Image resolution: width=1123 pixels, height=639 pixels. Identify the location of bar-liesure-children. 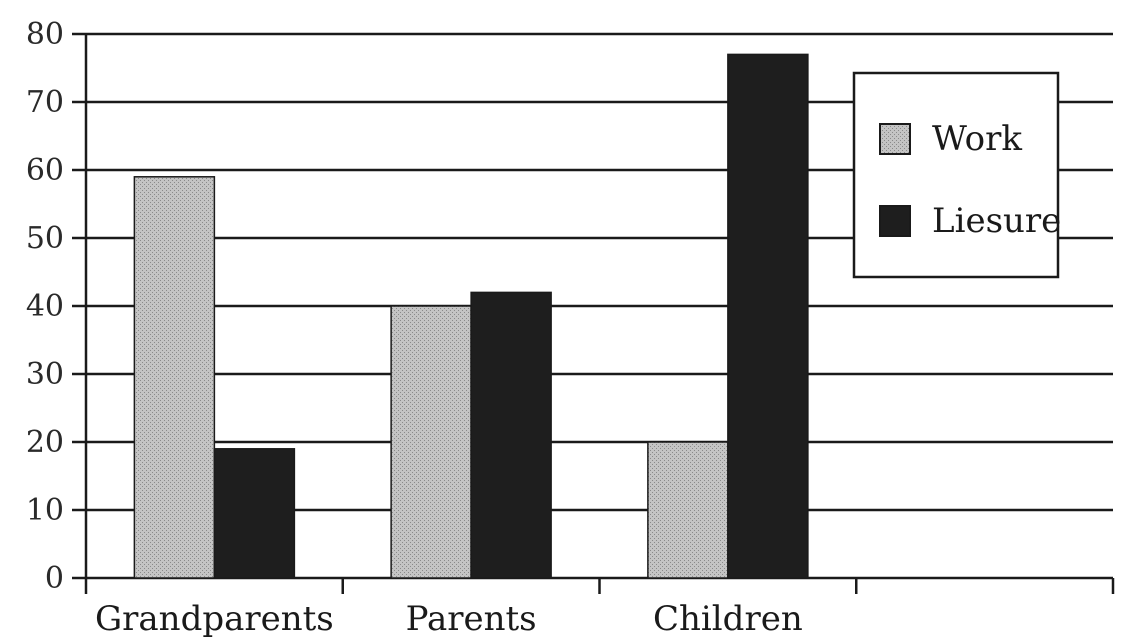
(768, 316).